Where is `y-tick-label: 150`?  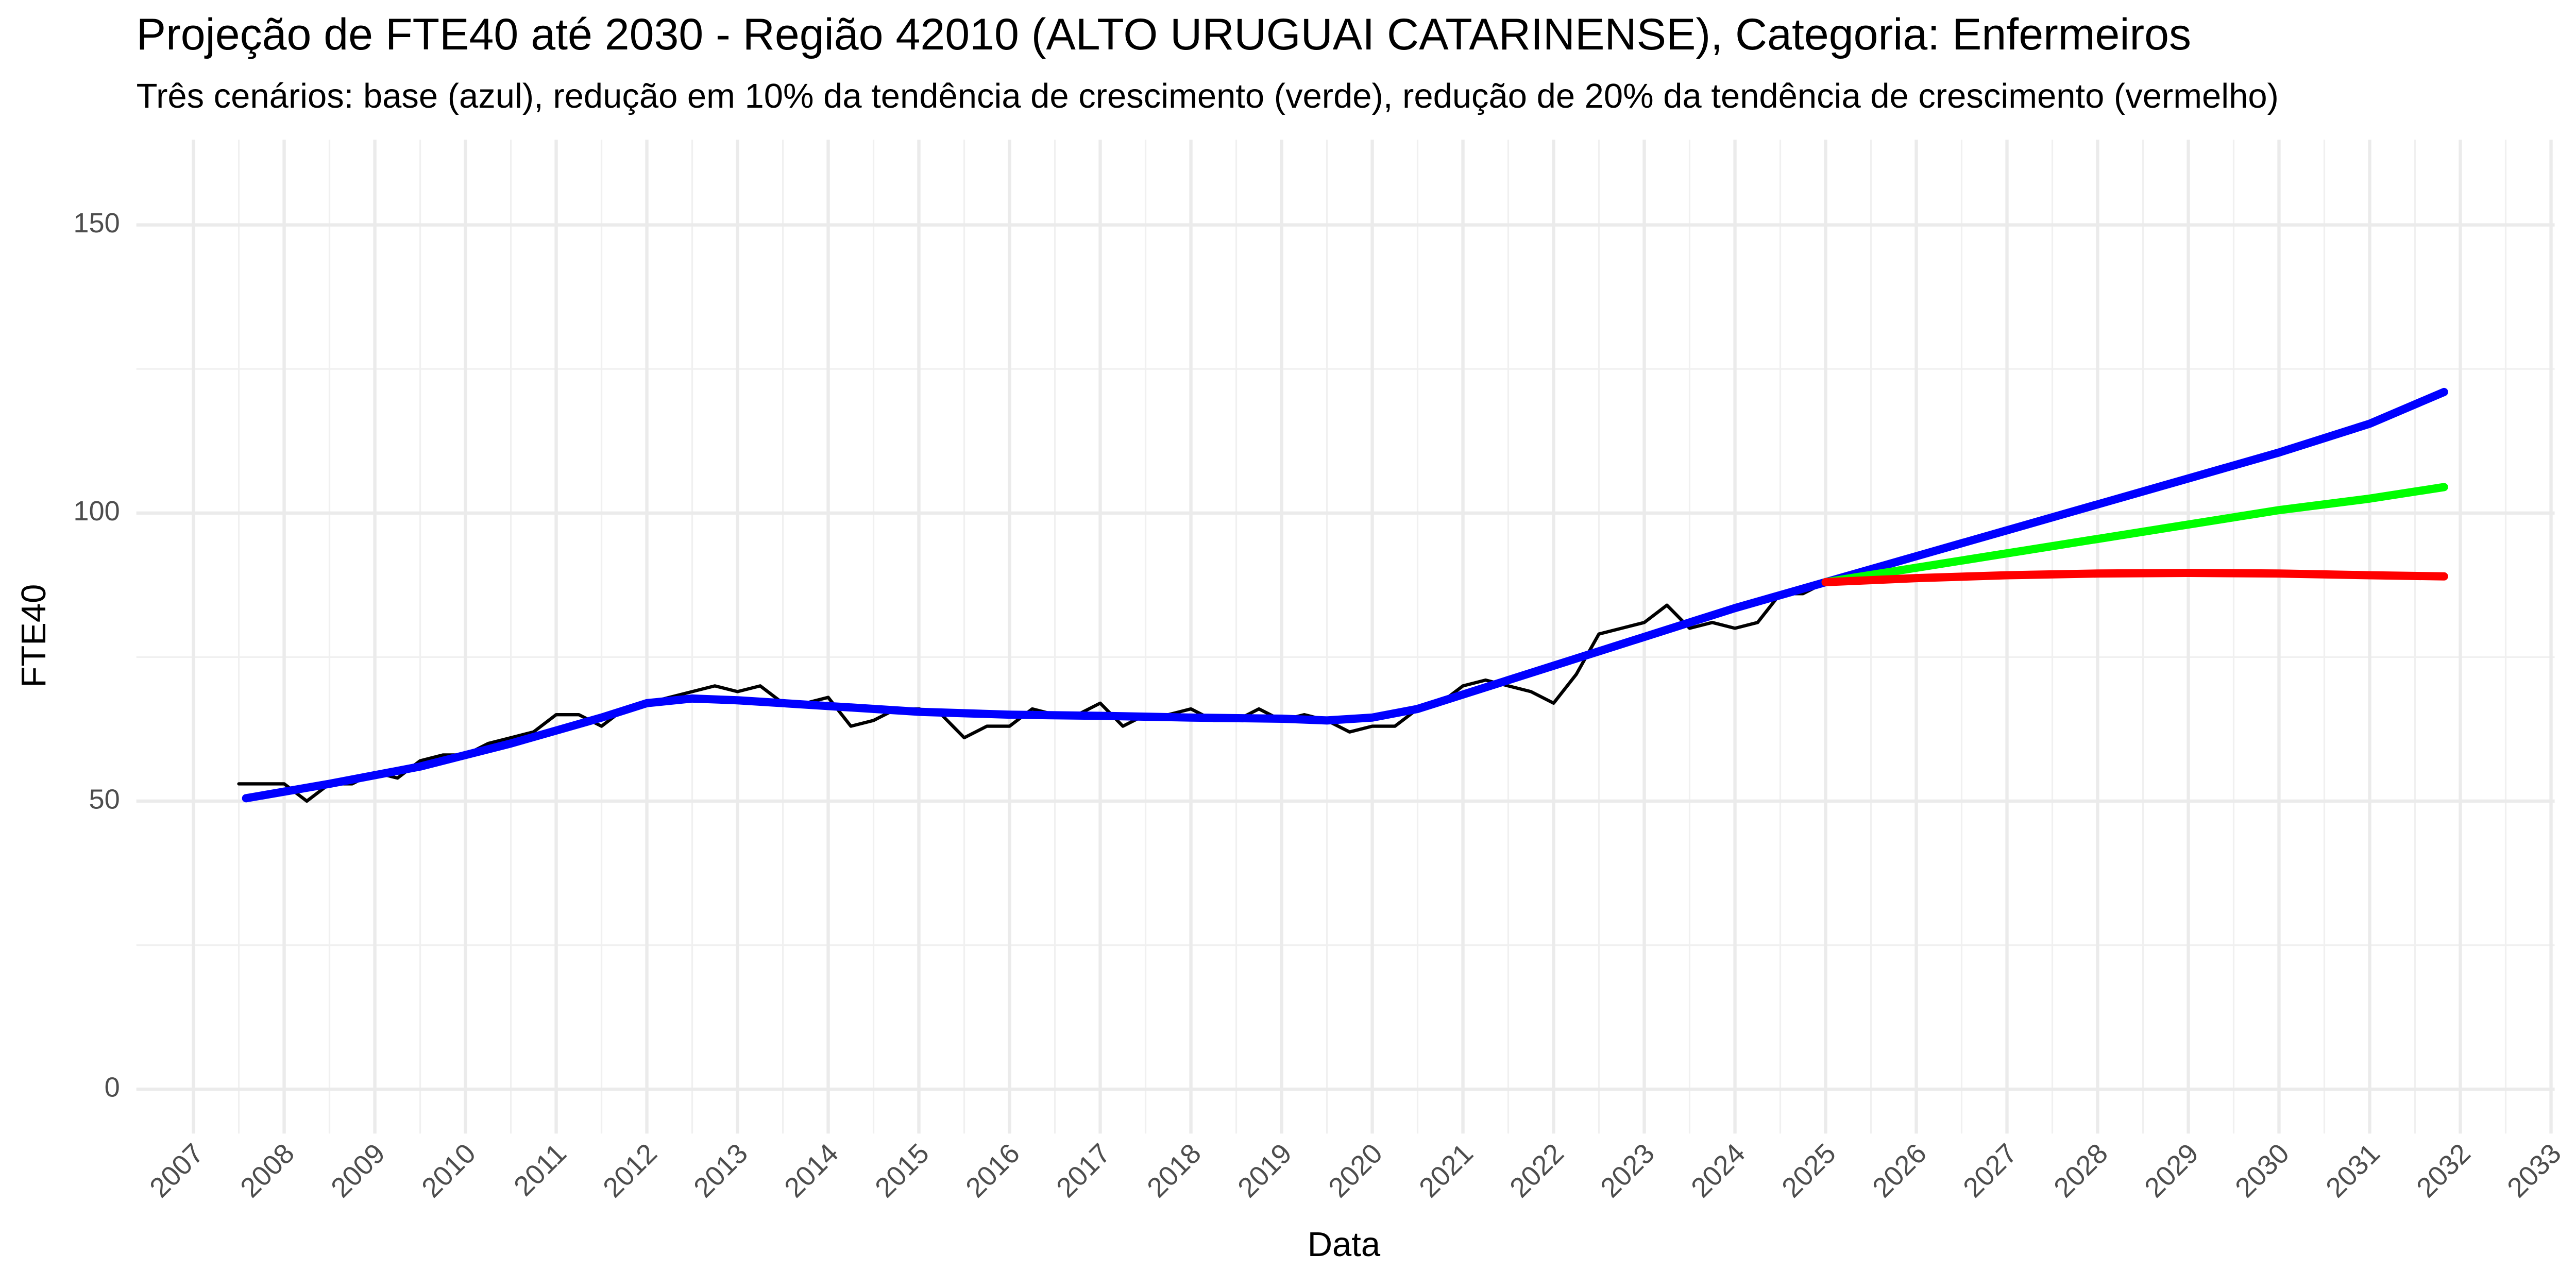 y-tick-label: 150 is located at coordinates (96, 223).